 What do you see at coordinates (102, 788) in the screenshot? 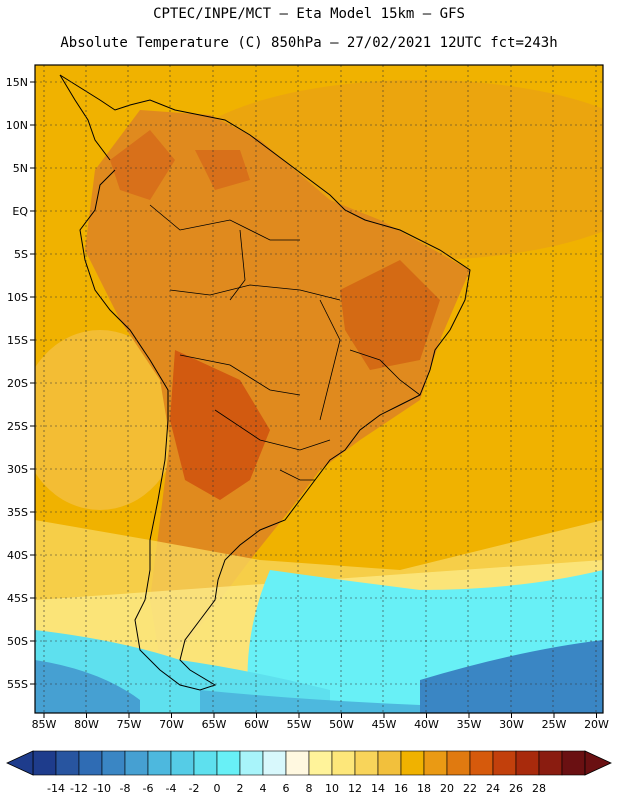
I see `colorbar-label: -10` at bounding box center [102, 788].